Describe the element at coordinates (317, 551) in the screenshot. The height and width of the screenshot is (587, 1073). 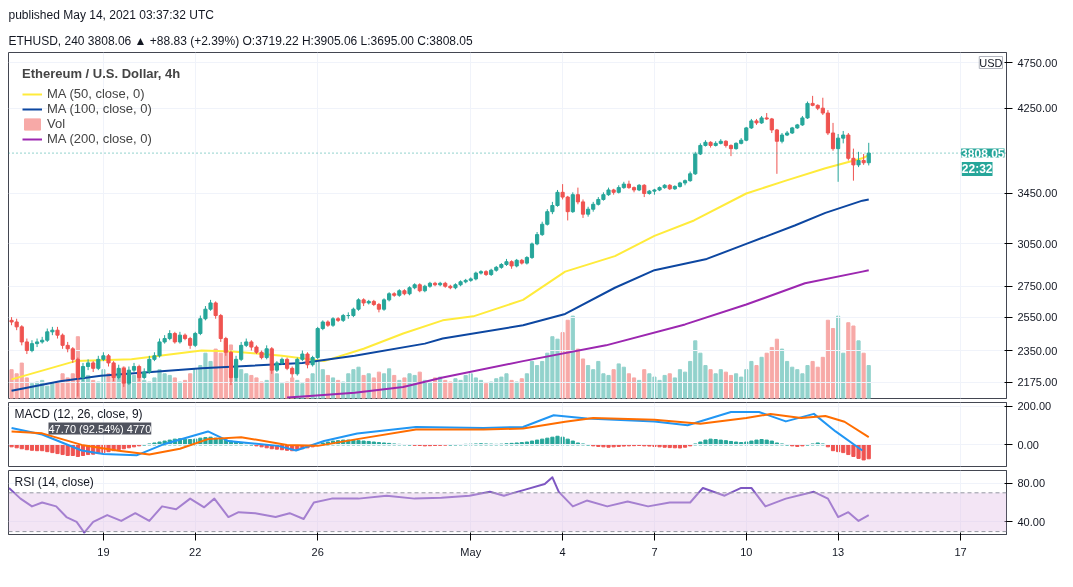
I see `x-tick-label: 26` at that location.